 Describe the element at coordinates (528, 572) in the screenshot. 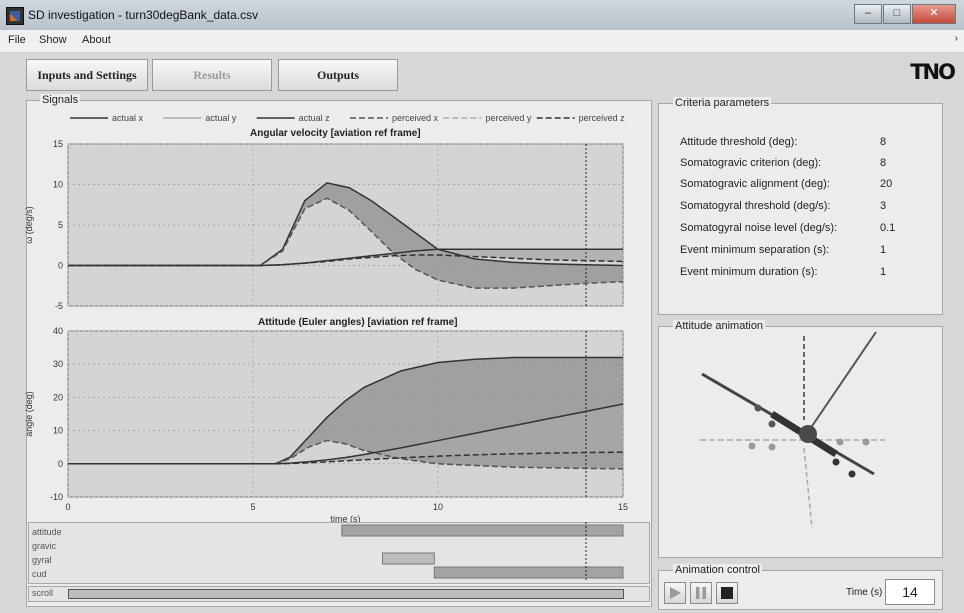

I see `event-bar-cud` at that location.